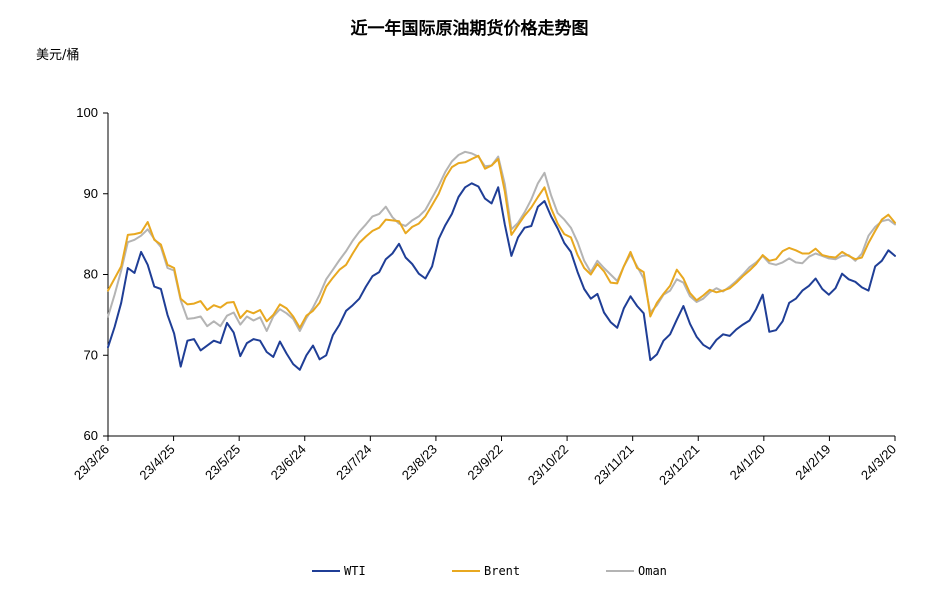  Describe the element at coordinates (91, 435) in the screenshot. I see `y-tick-label: 60` at that location.